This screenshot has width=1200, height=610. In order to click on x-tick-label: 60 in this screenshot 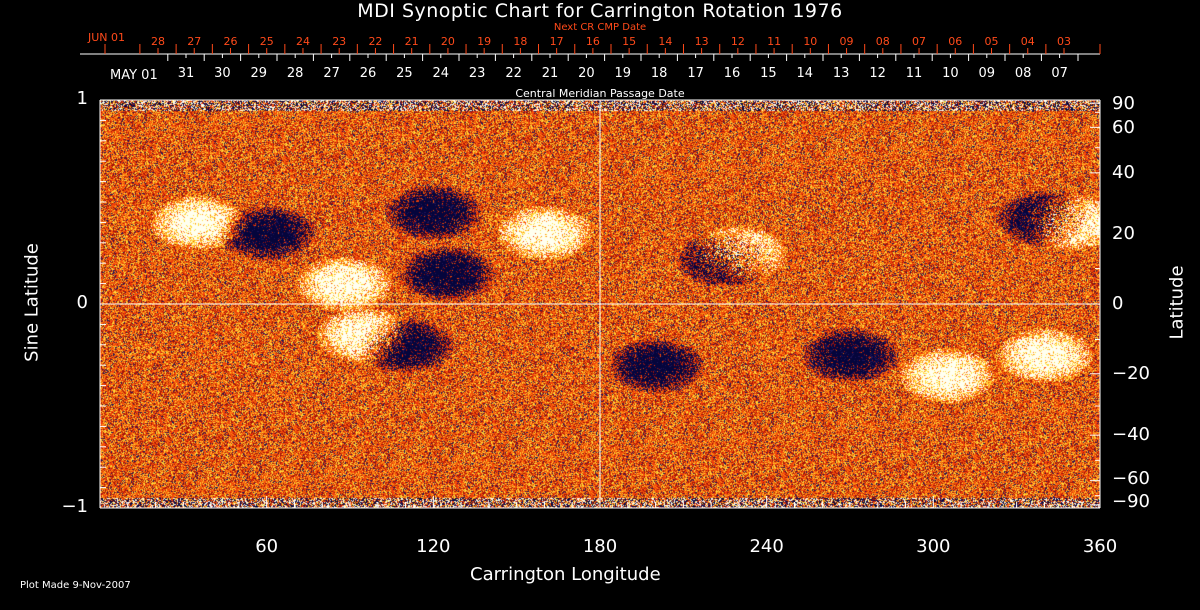, I will do `click(267, 546)`.